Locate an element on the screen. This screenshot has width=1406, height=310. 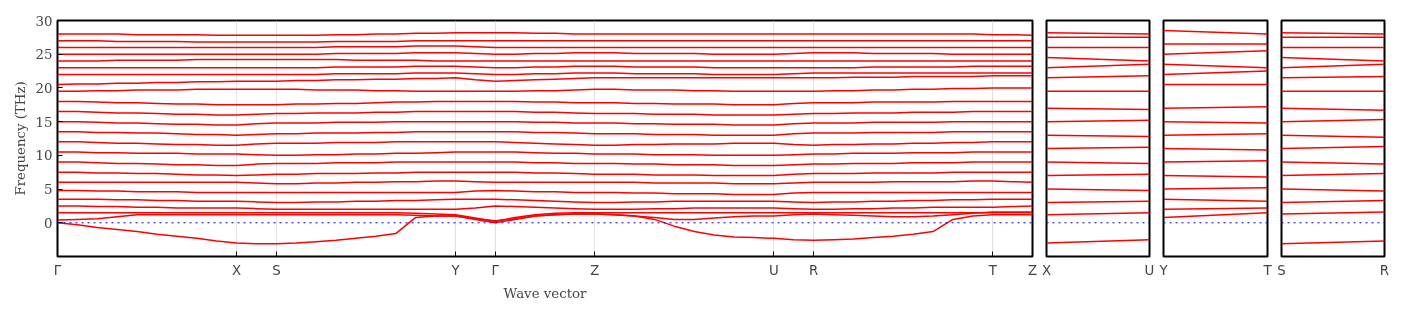
y-tick-label: 15 is located at coordinates (44, 122).